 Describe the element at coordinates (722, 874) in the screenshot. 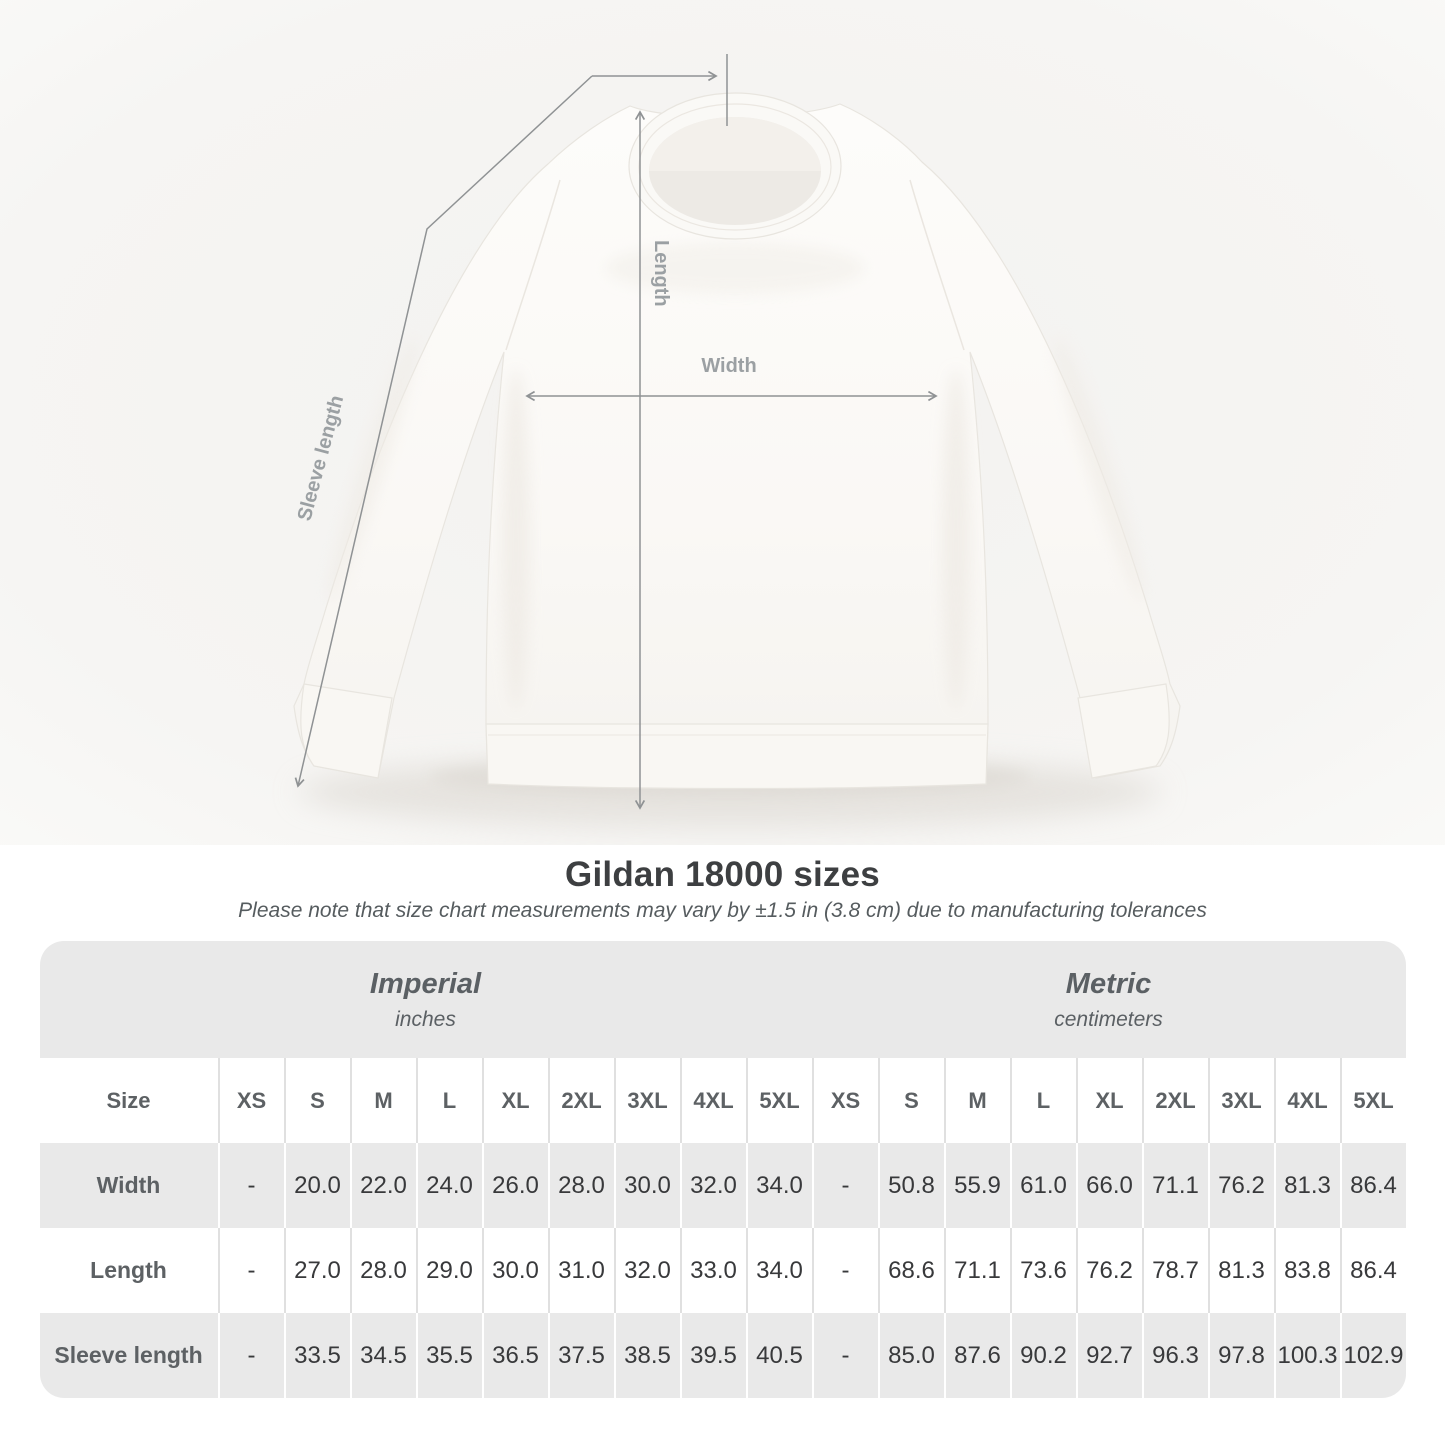

I see `page-title: Gildan 18000 sizes` at that location.